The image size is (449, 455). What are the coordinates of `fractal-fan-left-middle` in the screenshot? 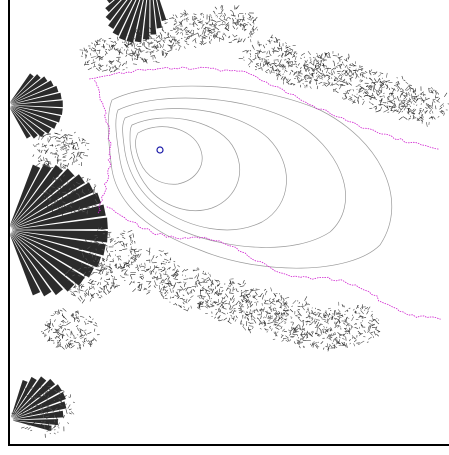 It's located at (59, 230).